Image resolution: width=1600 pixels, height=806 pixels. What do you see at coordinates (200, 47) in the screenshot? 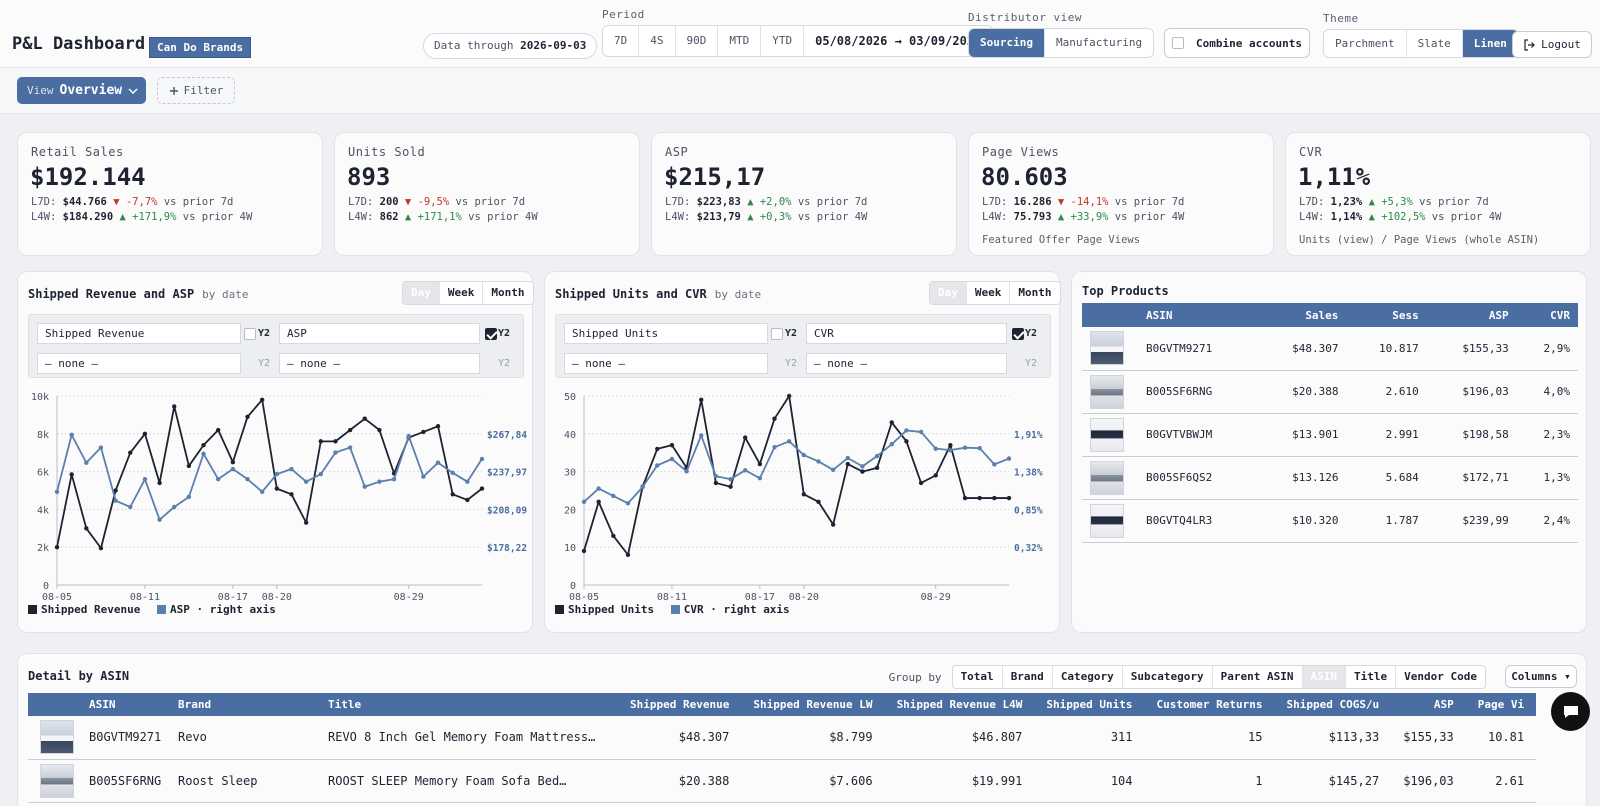
I see `brand-badge: Can Do Brands` at bounding box center [200, 47].